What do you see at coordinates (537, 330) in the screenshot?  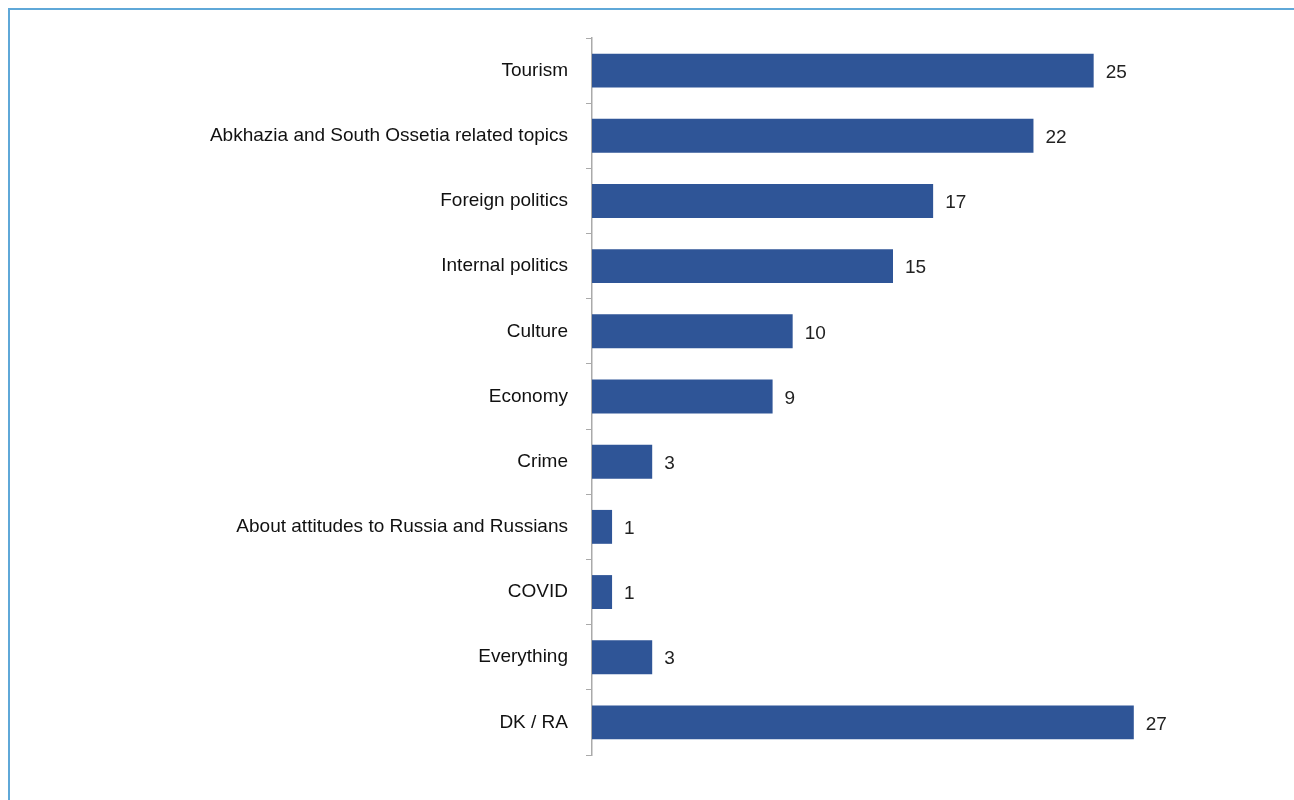 I see `y-tick-label: Culture` at bounding box center [537, 330].